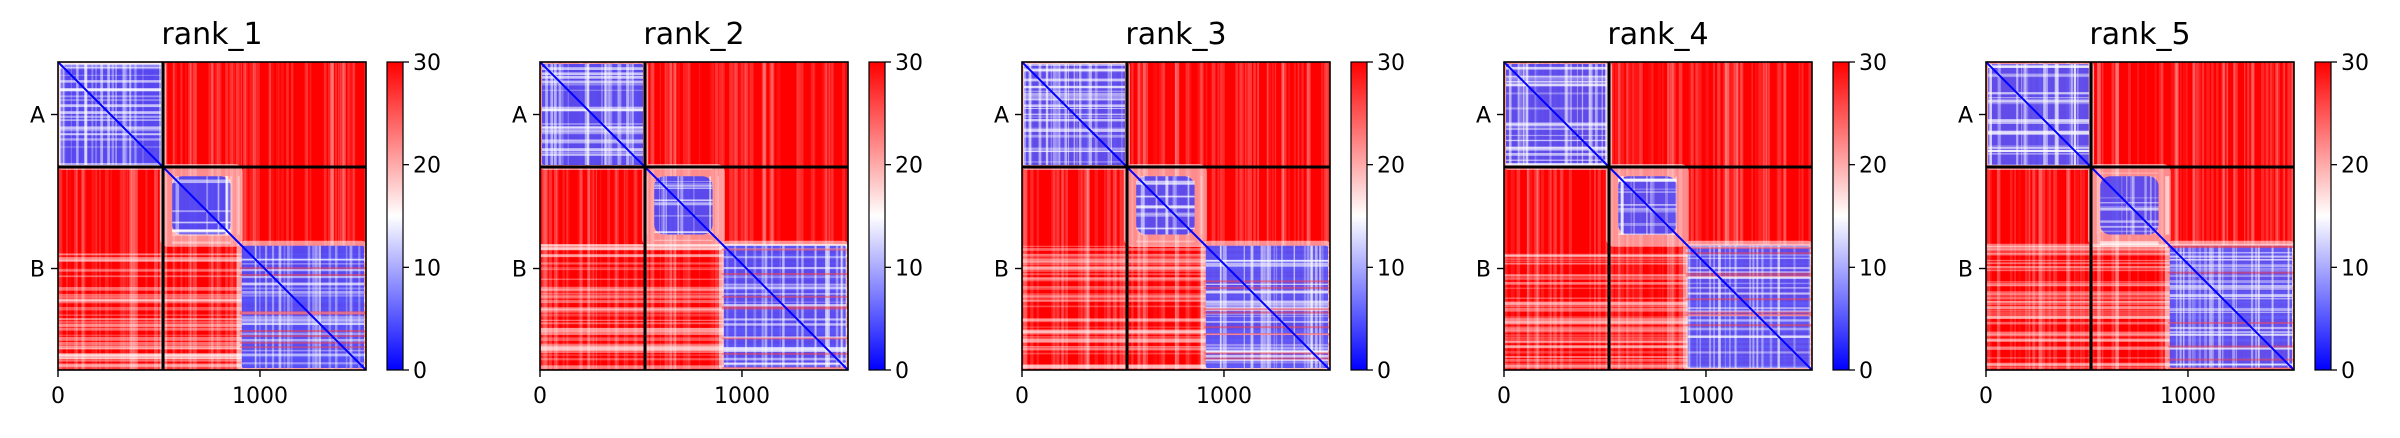 Image resolution: width=2400 pixels, height=438 pixels. I want to click on panel-title: rank_4, so click(1657, 34).